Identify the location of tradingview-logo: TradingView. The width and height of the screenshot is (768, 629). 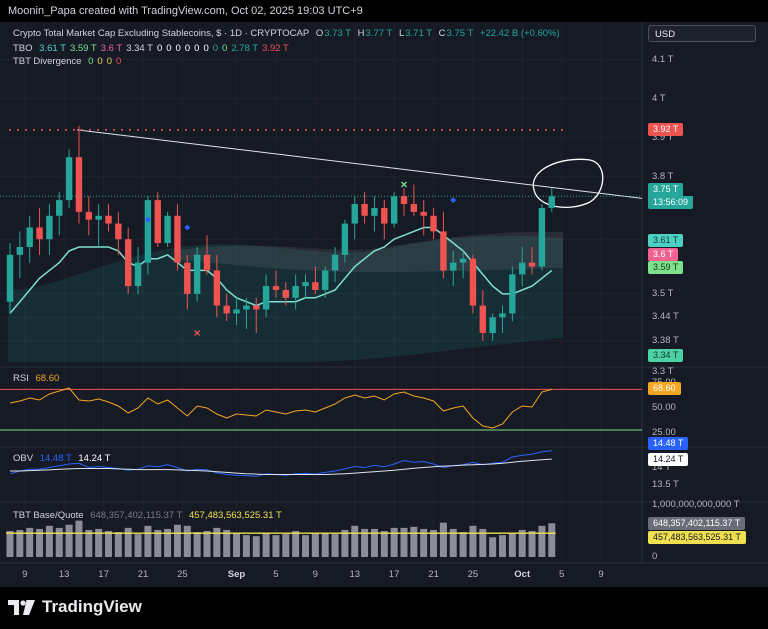
(75, 607).